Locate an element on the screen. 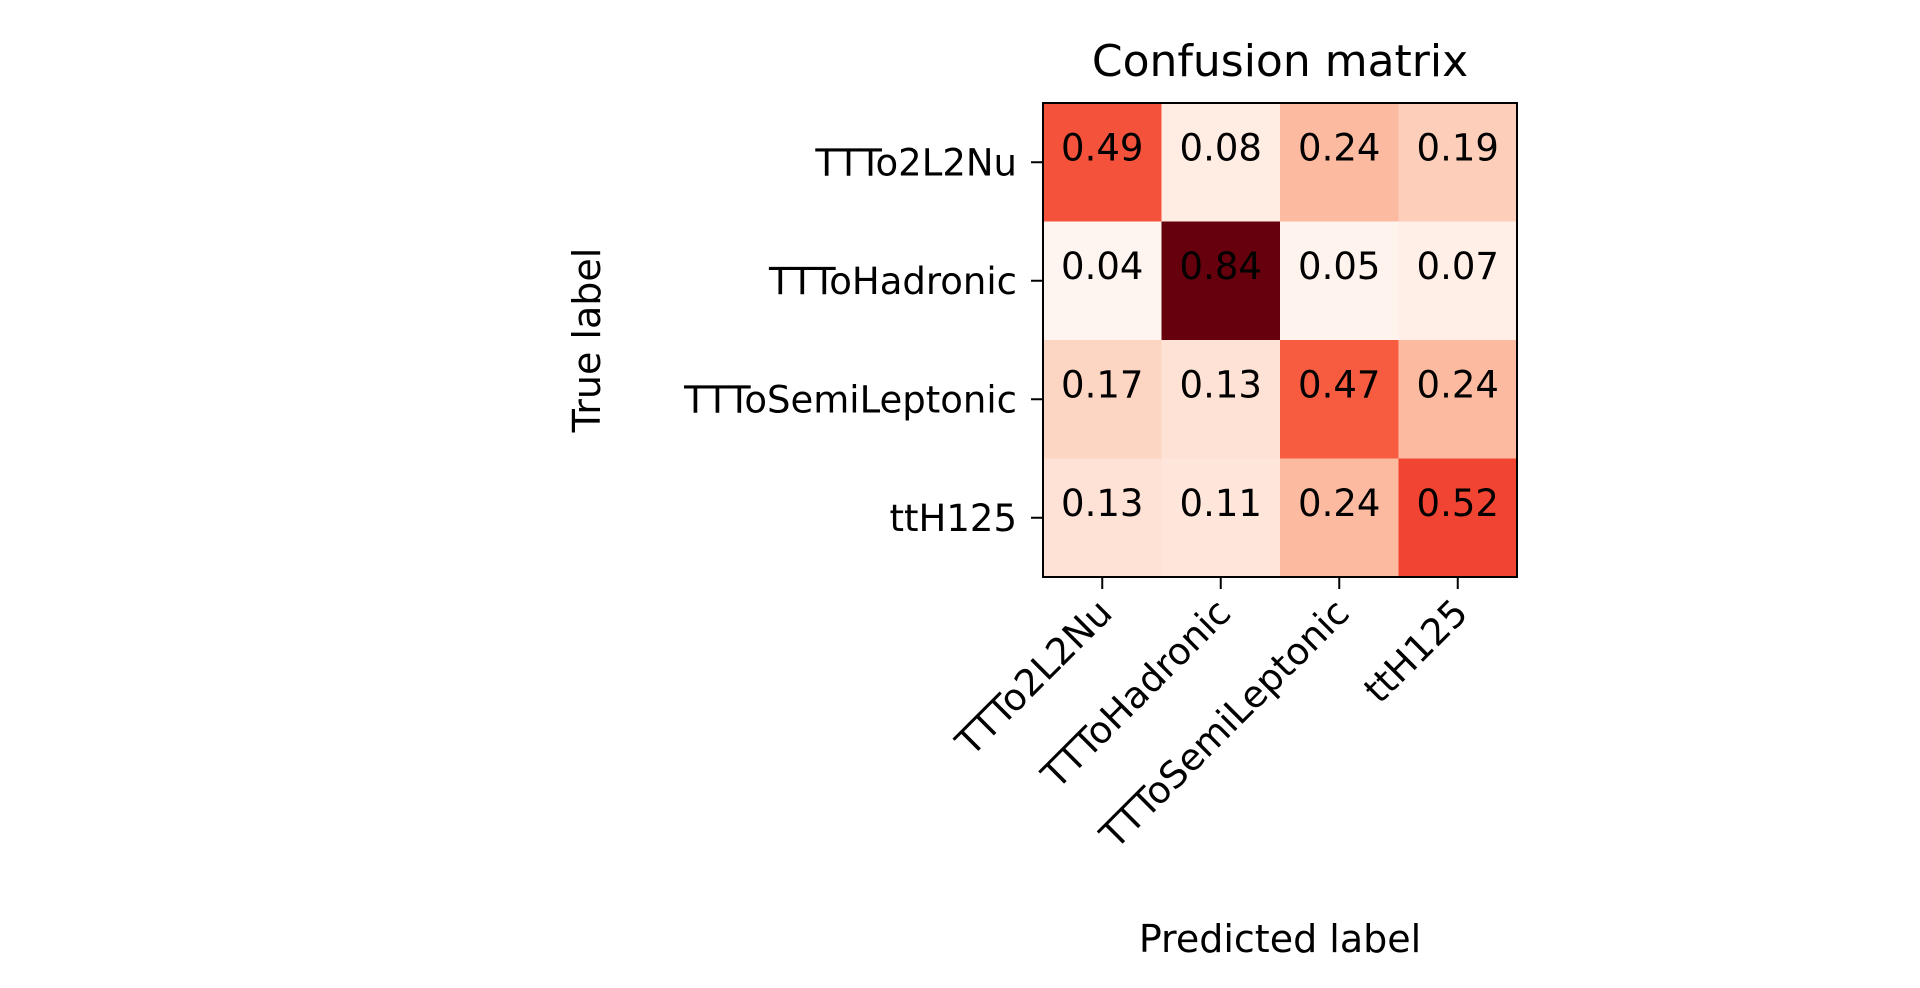  cell-value-label: 0.49 is located at coordinates (1102, 147).